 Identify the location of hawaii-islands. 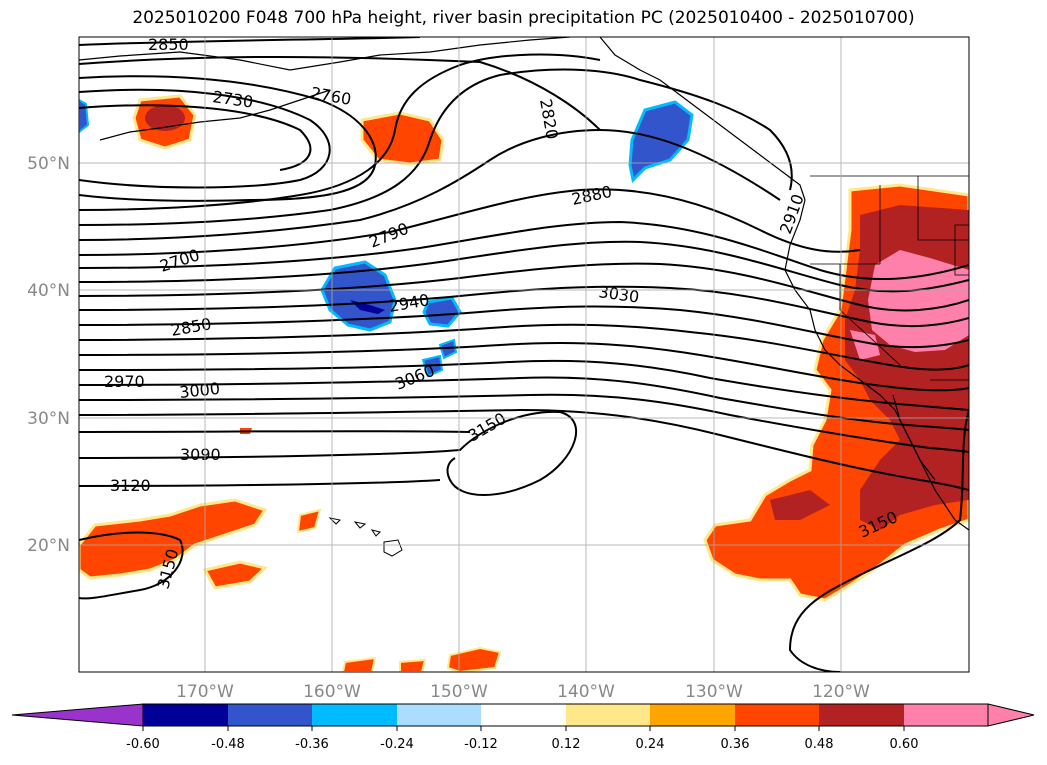
(365, 537).